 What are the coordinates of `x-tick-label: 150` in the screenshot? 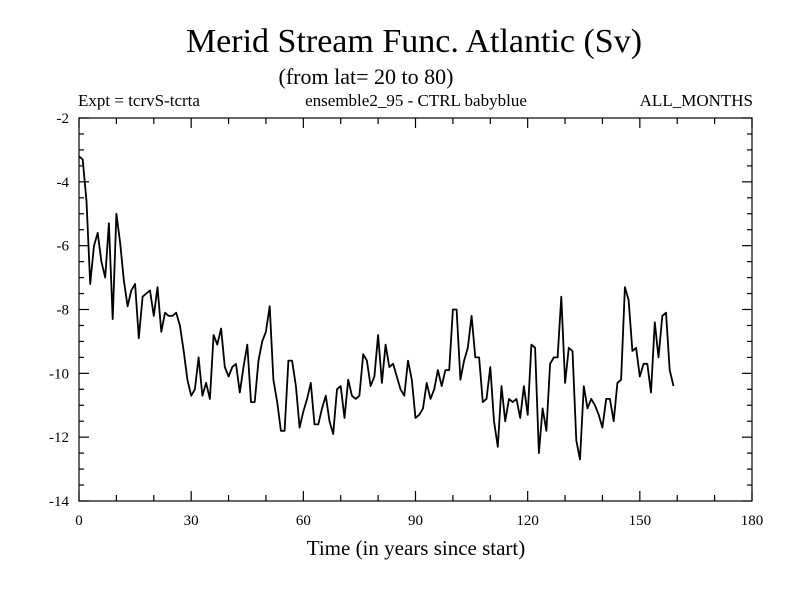 It's located at (640, 521).